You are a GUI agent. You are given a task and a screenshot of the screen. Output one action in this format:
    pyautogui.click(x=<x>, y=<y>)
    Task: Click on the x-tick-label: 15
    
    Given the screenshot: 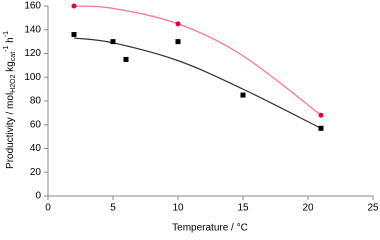 What is the action you would take?
    pyautogui.click(x=243, y=208)
    